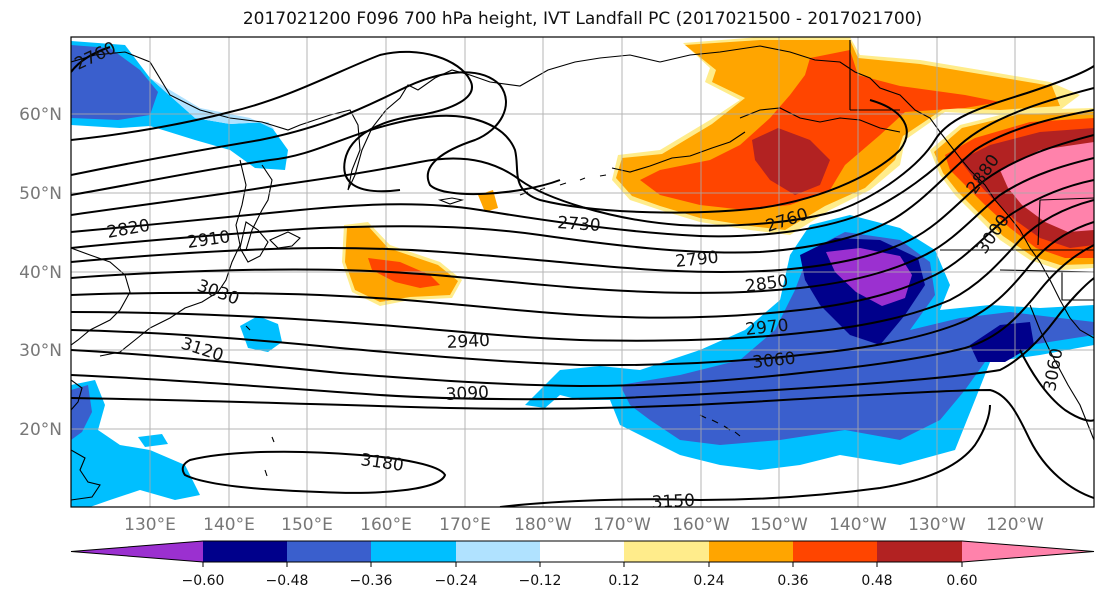 This screenshot has height=601, width=1105. Describe the element at coordinates (287, 581) in the screenshot. I see `colorbar-label: −0.48` at that location.